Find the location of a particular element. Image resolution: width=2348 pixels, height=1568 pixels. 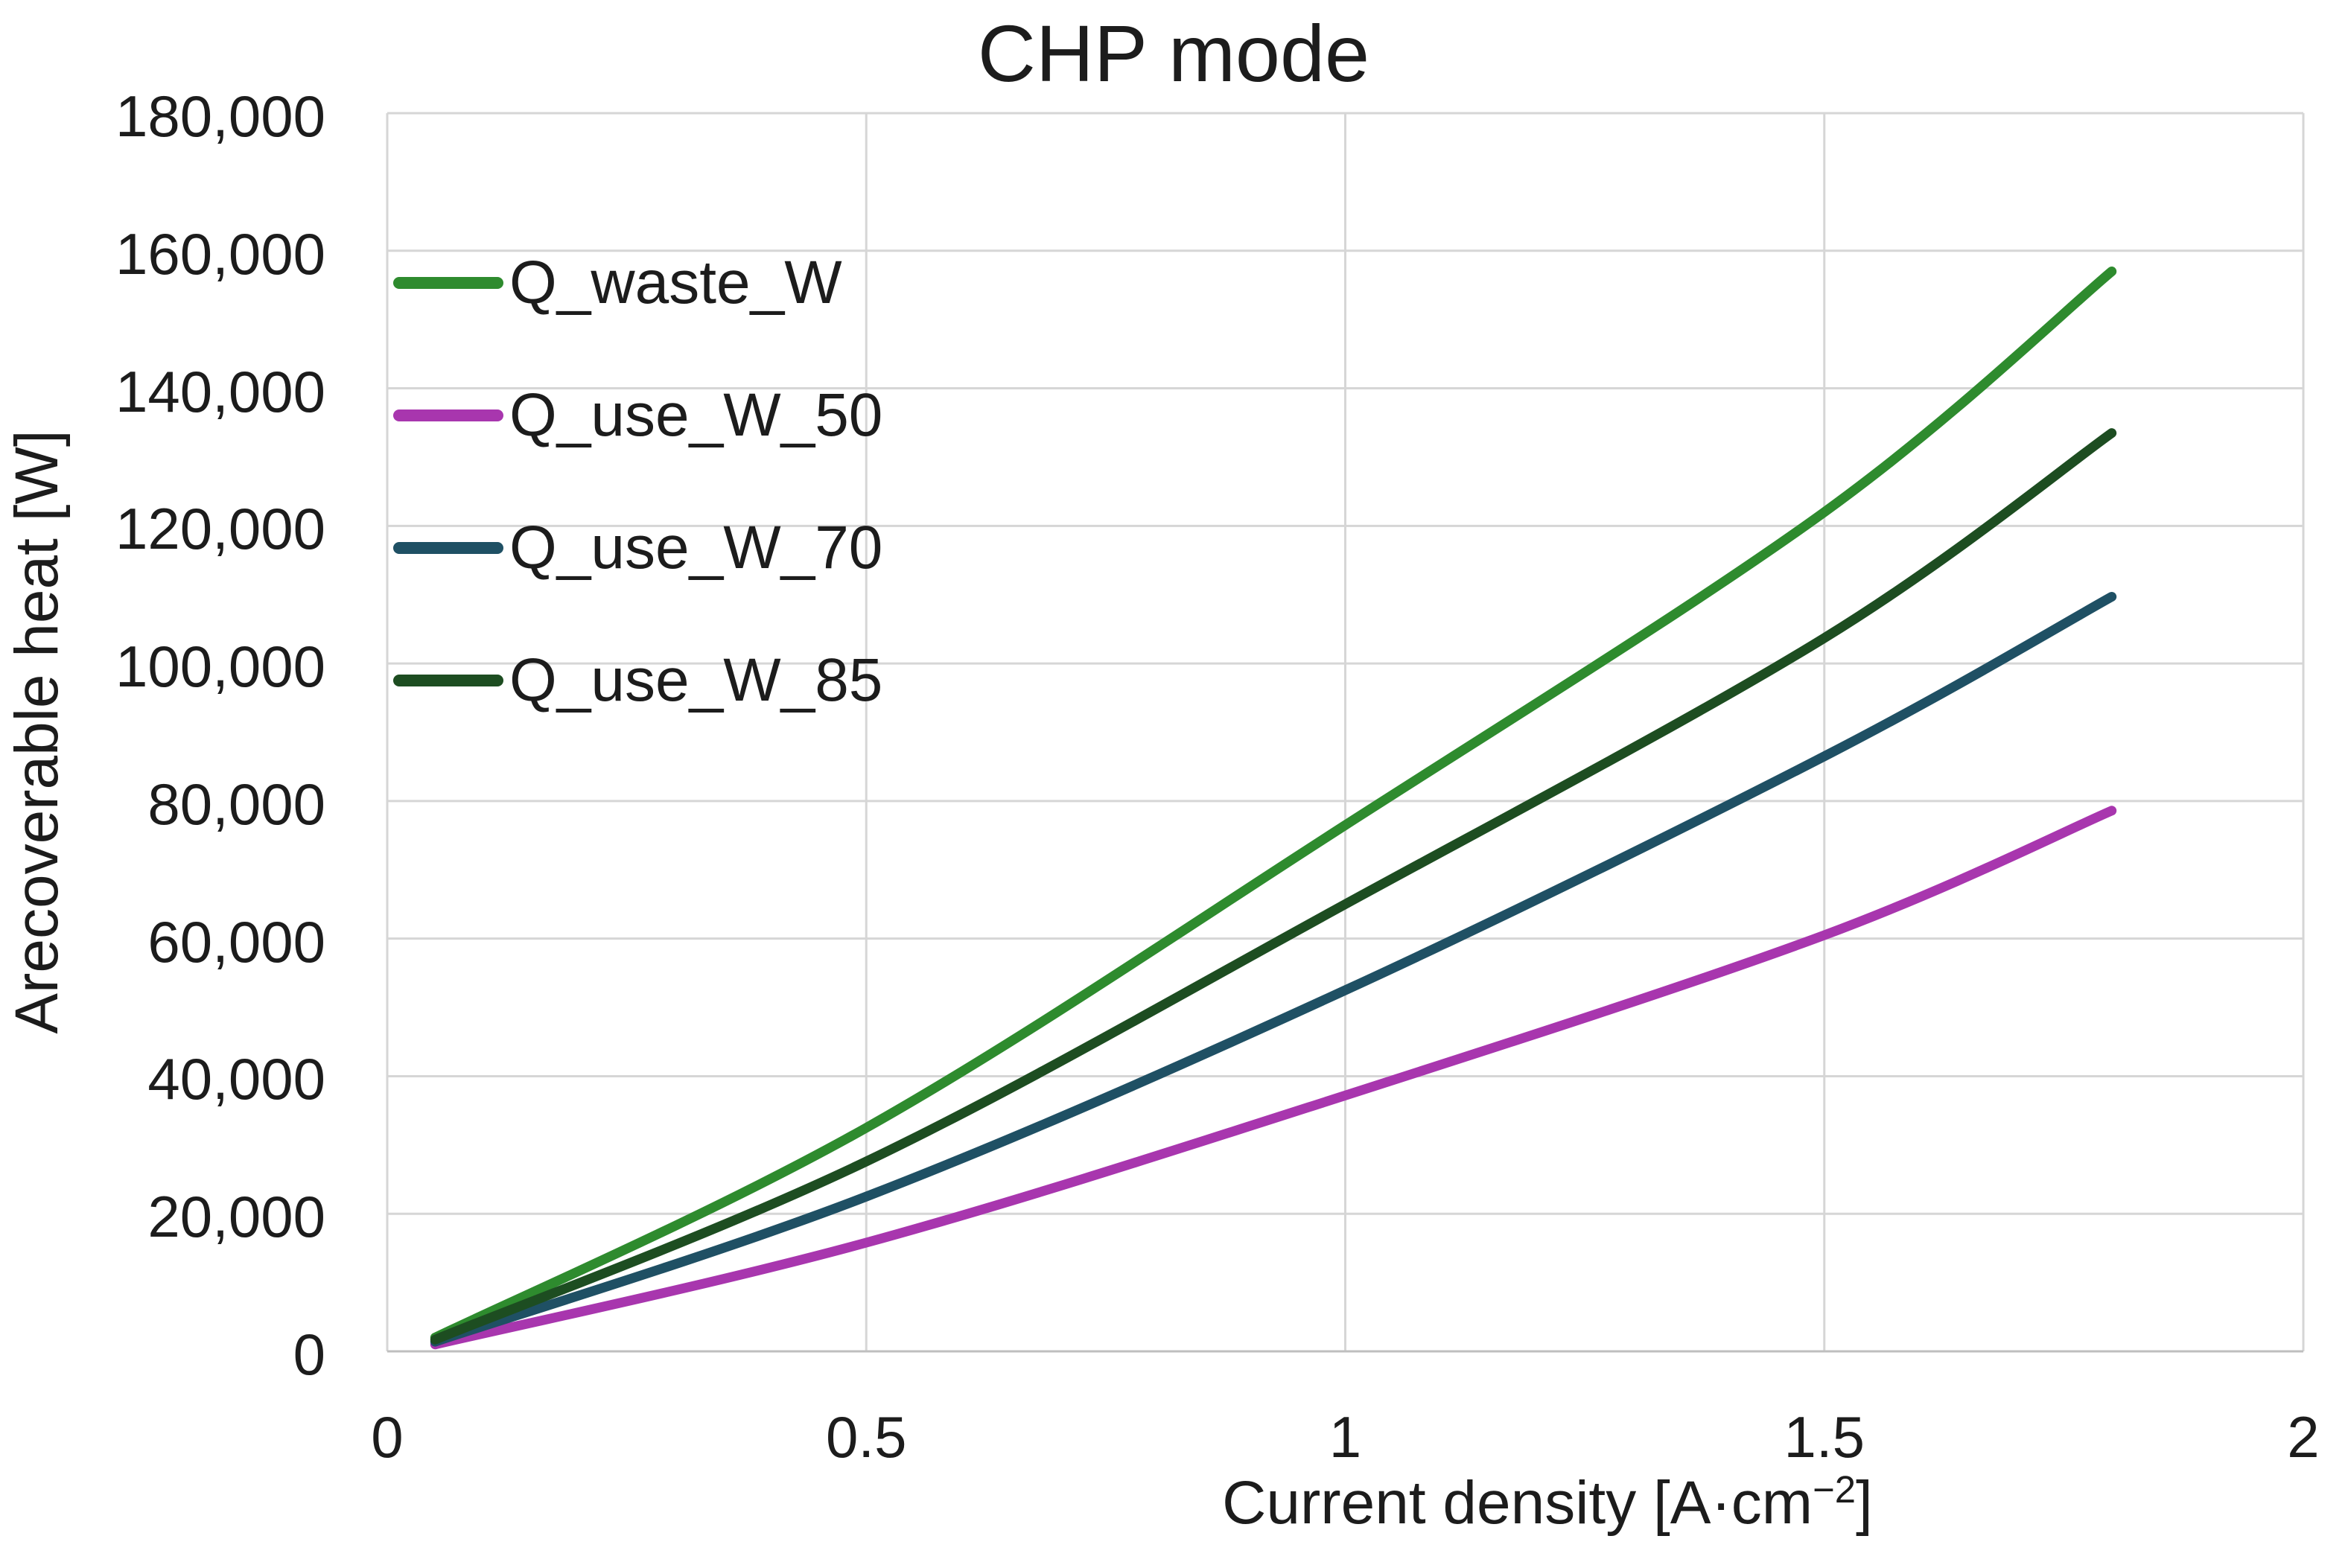

x-axis-title: Current density [A·cm−2] is located at coordinates (1547, 1503).